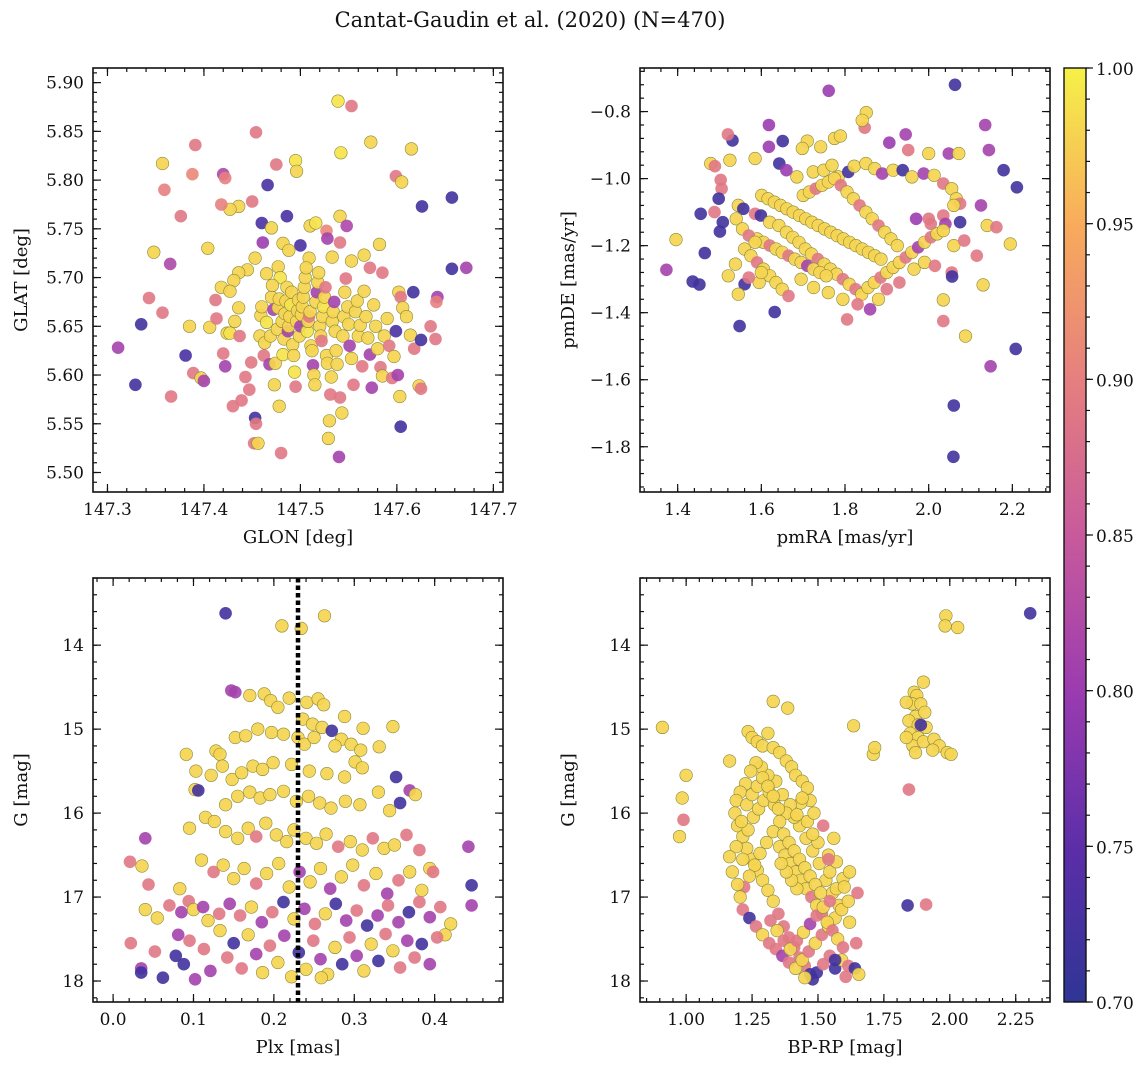  What do you see at coordinates (884, 1020) in the screenshot?
I see `x-tick-label: 1.75` at bounding box center [884, 1020].